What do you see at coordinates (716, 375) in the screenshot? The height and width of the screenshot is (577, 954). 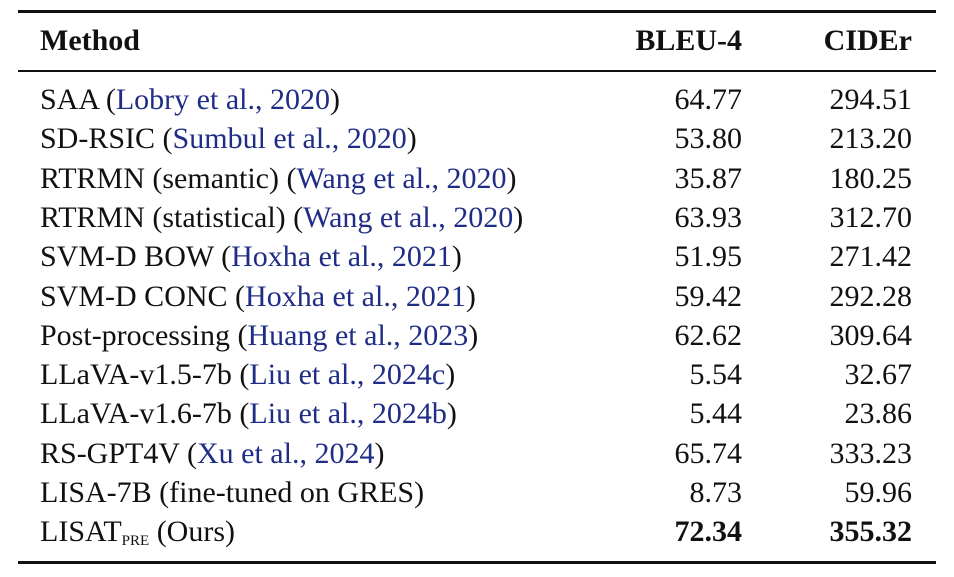 I see `bleu-value: 5.54` at bounding box center [716, 375].